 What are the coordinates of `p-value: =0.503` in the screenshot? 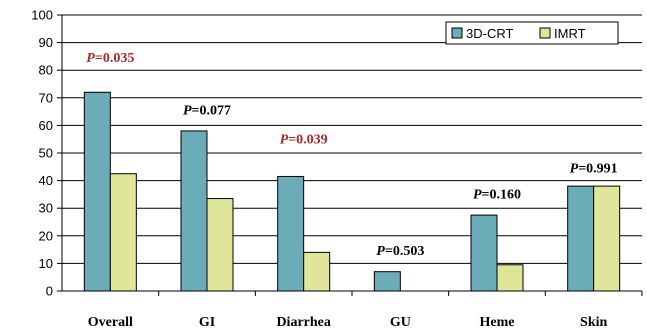 It's located at (404, 251).